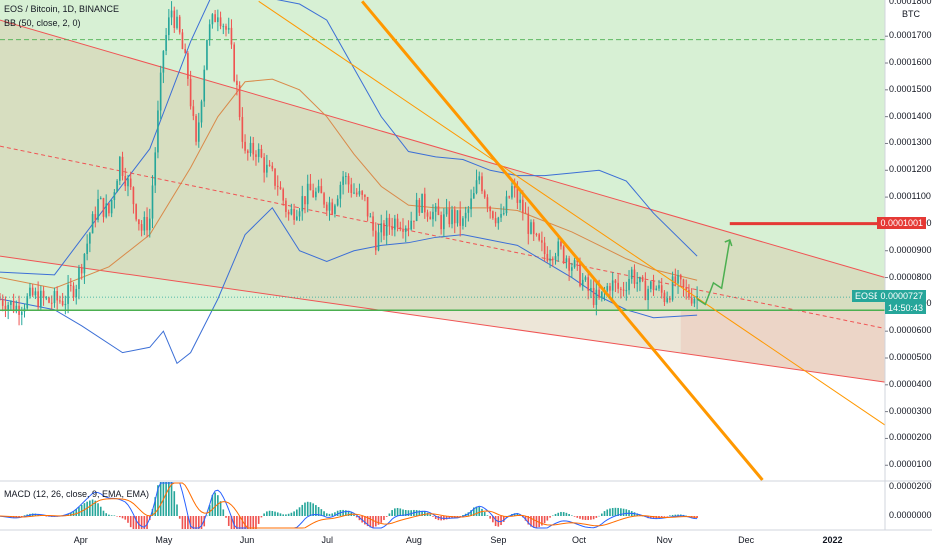 Image resolution: width=932 pixels, height=550 pixels. What do you see at coordinates (910, 142) in the screenshot?
I see `price-axis-label: 0.0001300` at bounding box center [910, 142].